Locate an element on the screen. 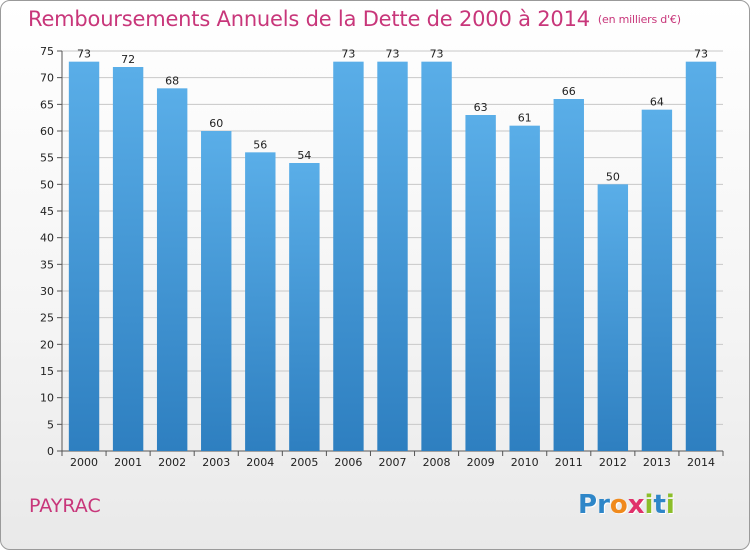 The image size is (750, 550). x-tick-label: 2000 is located at coordinates (84, 462).